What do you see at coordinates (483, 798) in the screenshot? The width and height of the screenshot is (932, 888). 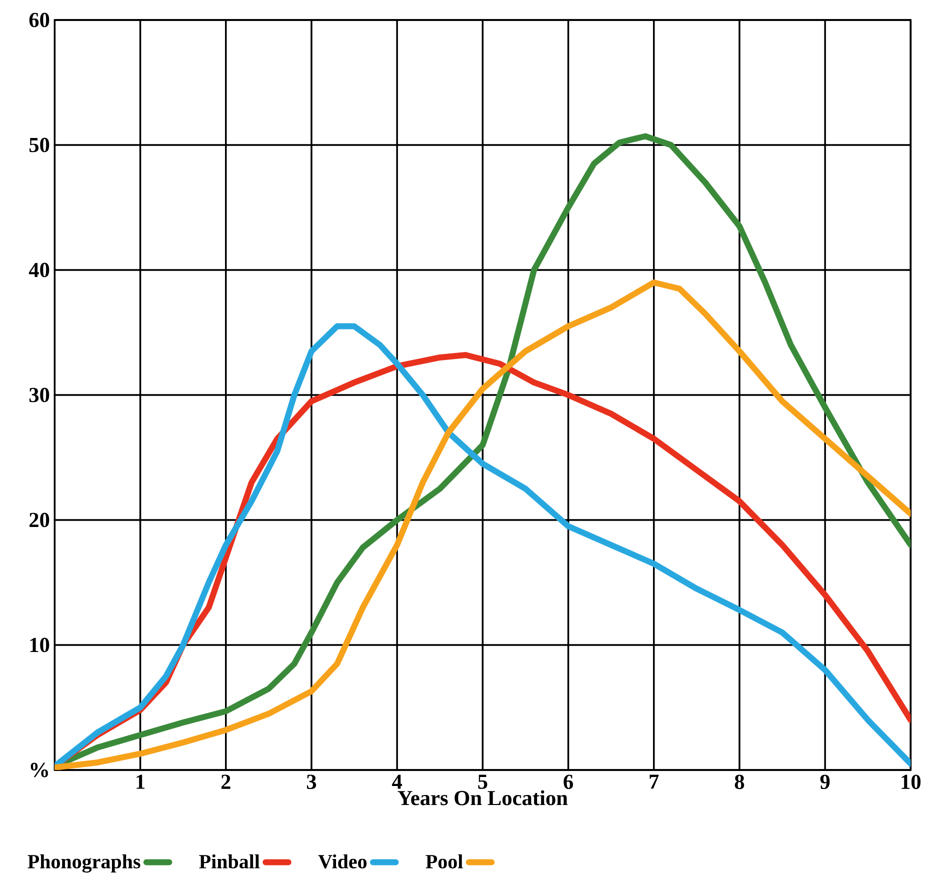 I see `x-axis-title: Years On Location` at bounding box center [483, 798].